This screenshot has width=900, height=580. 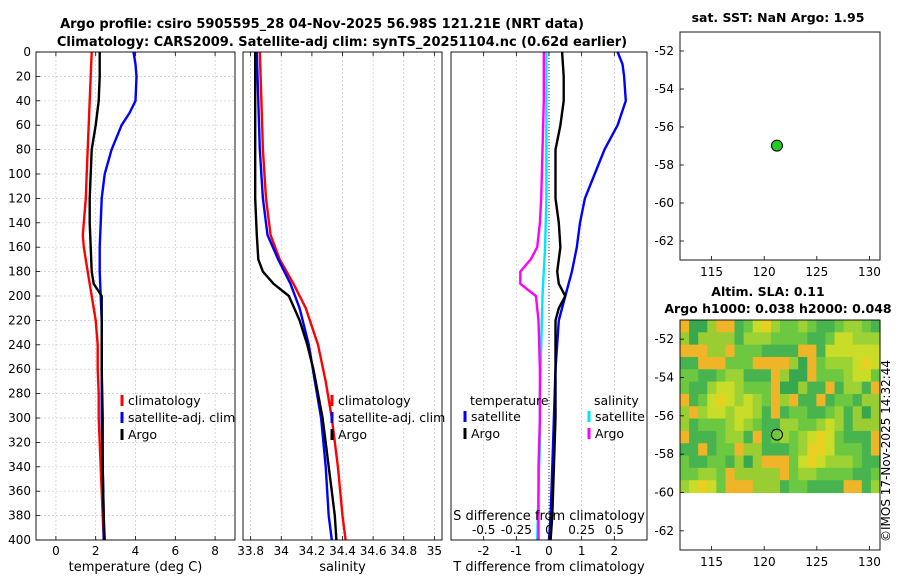 I want to click on y-tick-label: 280, so click(x=19, y=394).